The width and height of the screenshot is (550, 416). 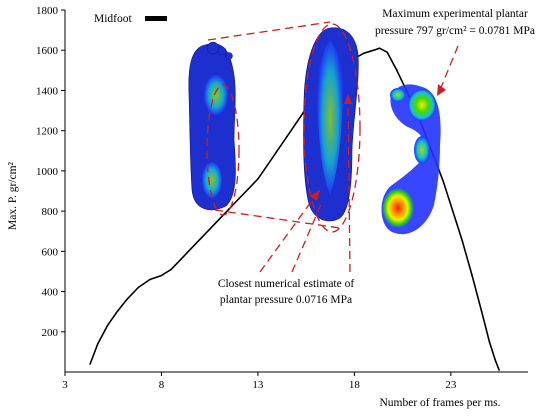 What do you see at coordinates (47, 132) in the screenshot?
I see `y-tick-label: 1200` at bounding box center [47, 132].